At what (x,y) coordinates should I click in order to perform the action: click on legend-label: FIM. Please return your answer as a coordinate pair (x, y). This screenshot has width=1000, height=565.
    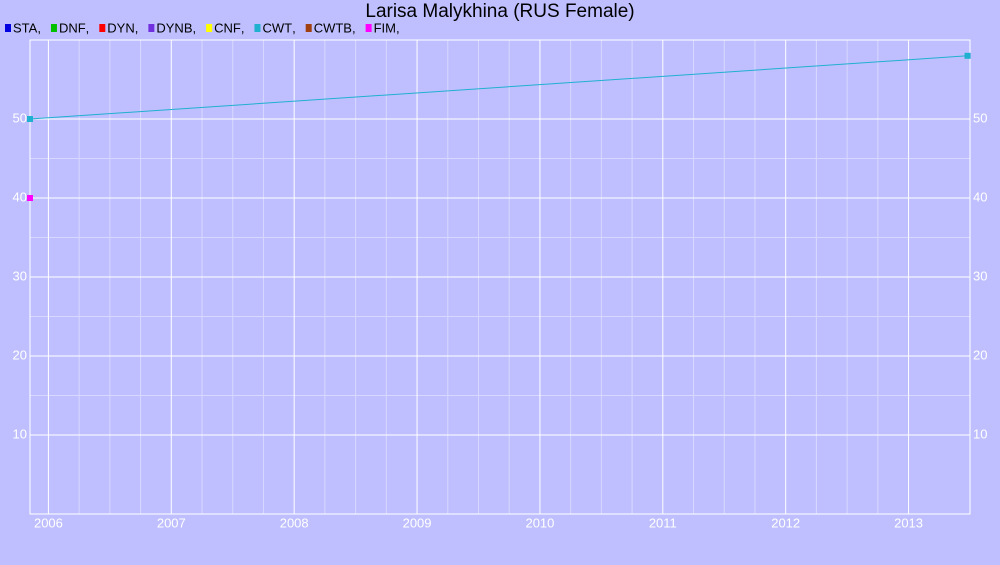
    Looking at the image, I should click on (385, 27).